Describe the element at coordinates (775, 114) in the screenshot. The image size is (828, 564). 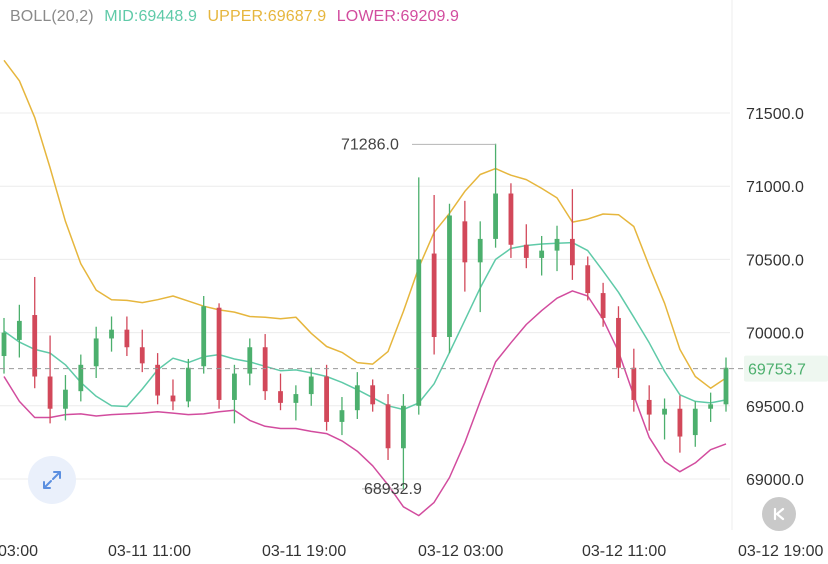
I see `y-tick-label: 71500.0` at that location.